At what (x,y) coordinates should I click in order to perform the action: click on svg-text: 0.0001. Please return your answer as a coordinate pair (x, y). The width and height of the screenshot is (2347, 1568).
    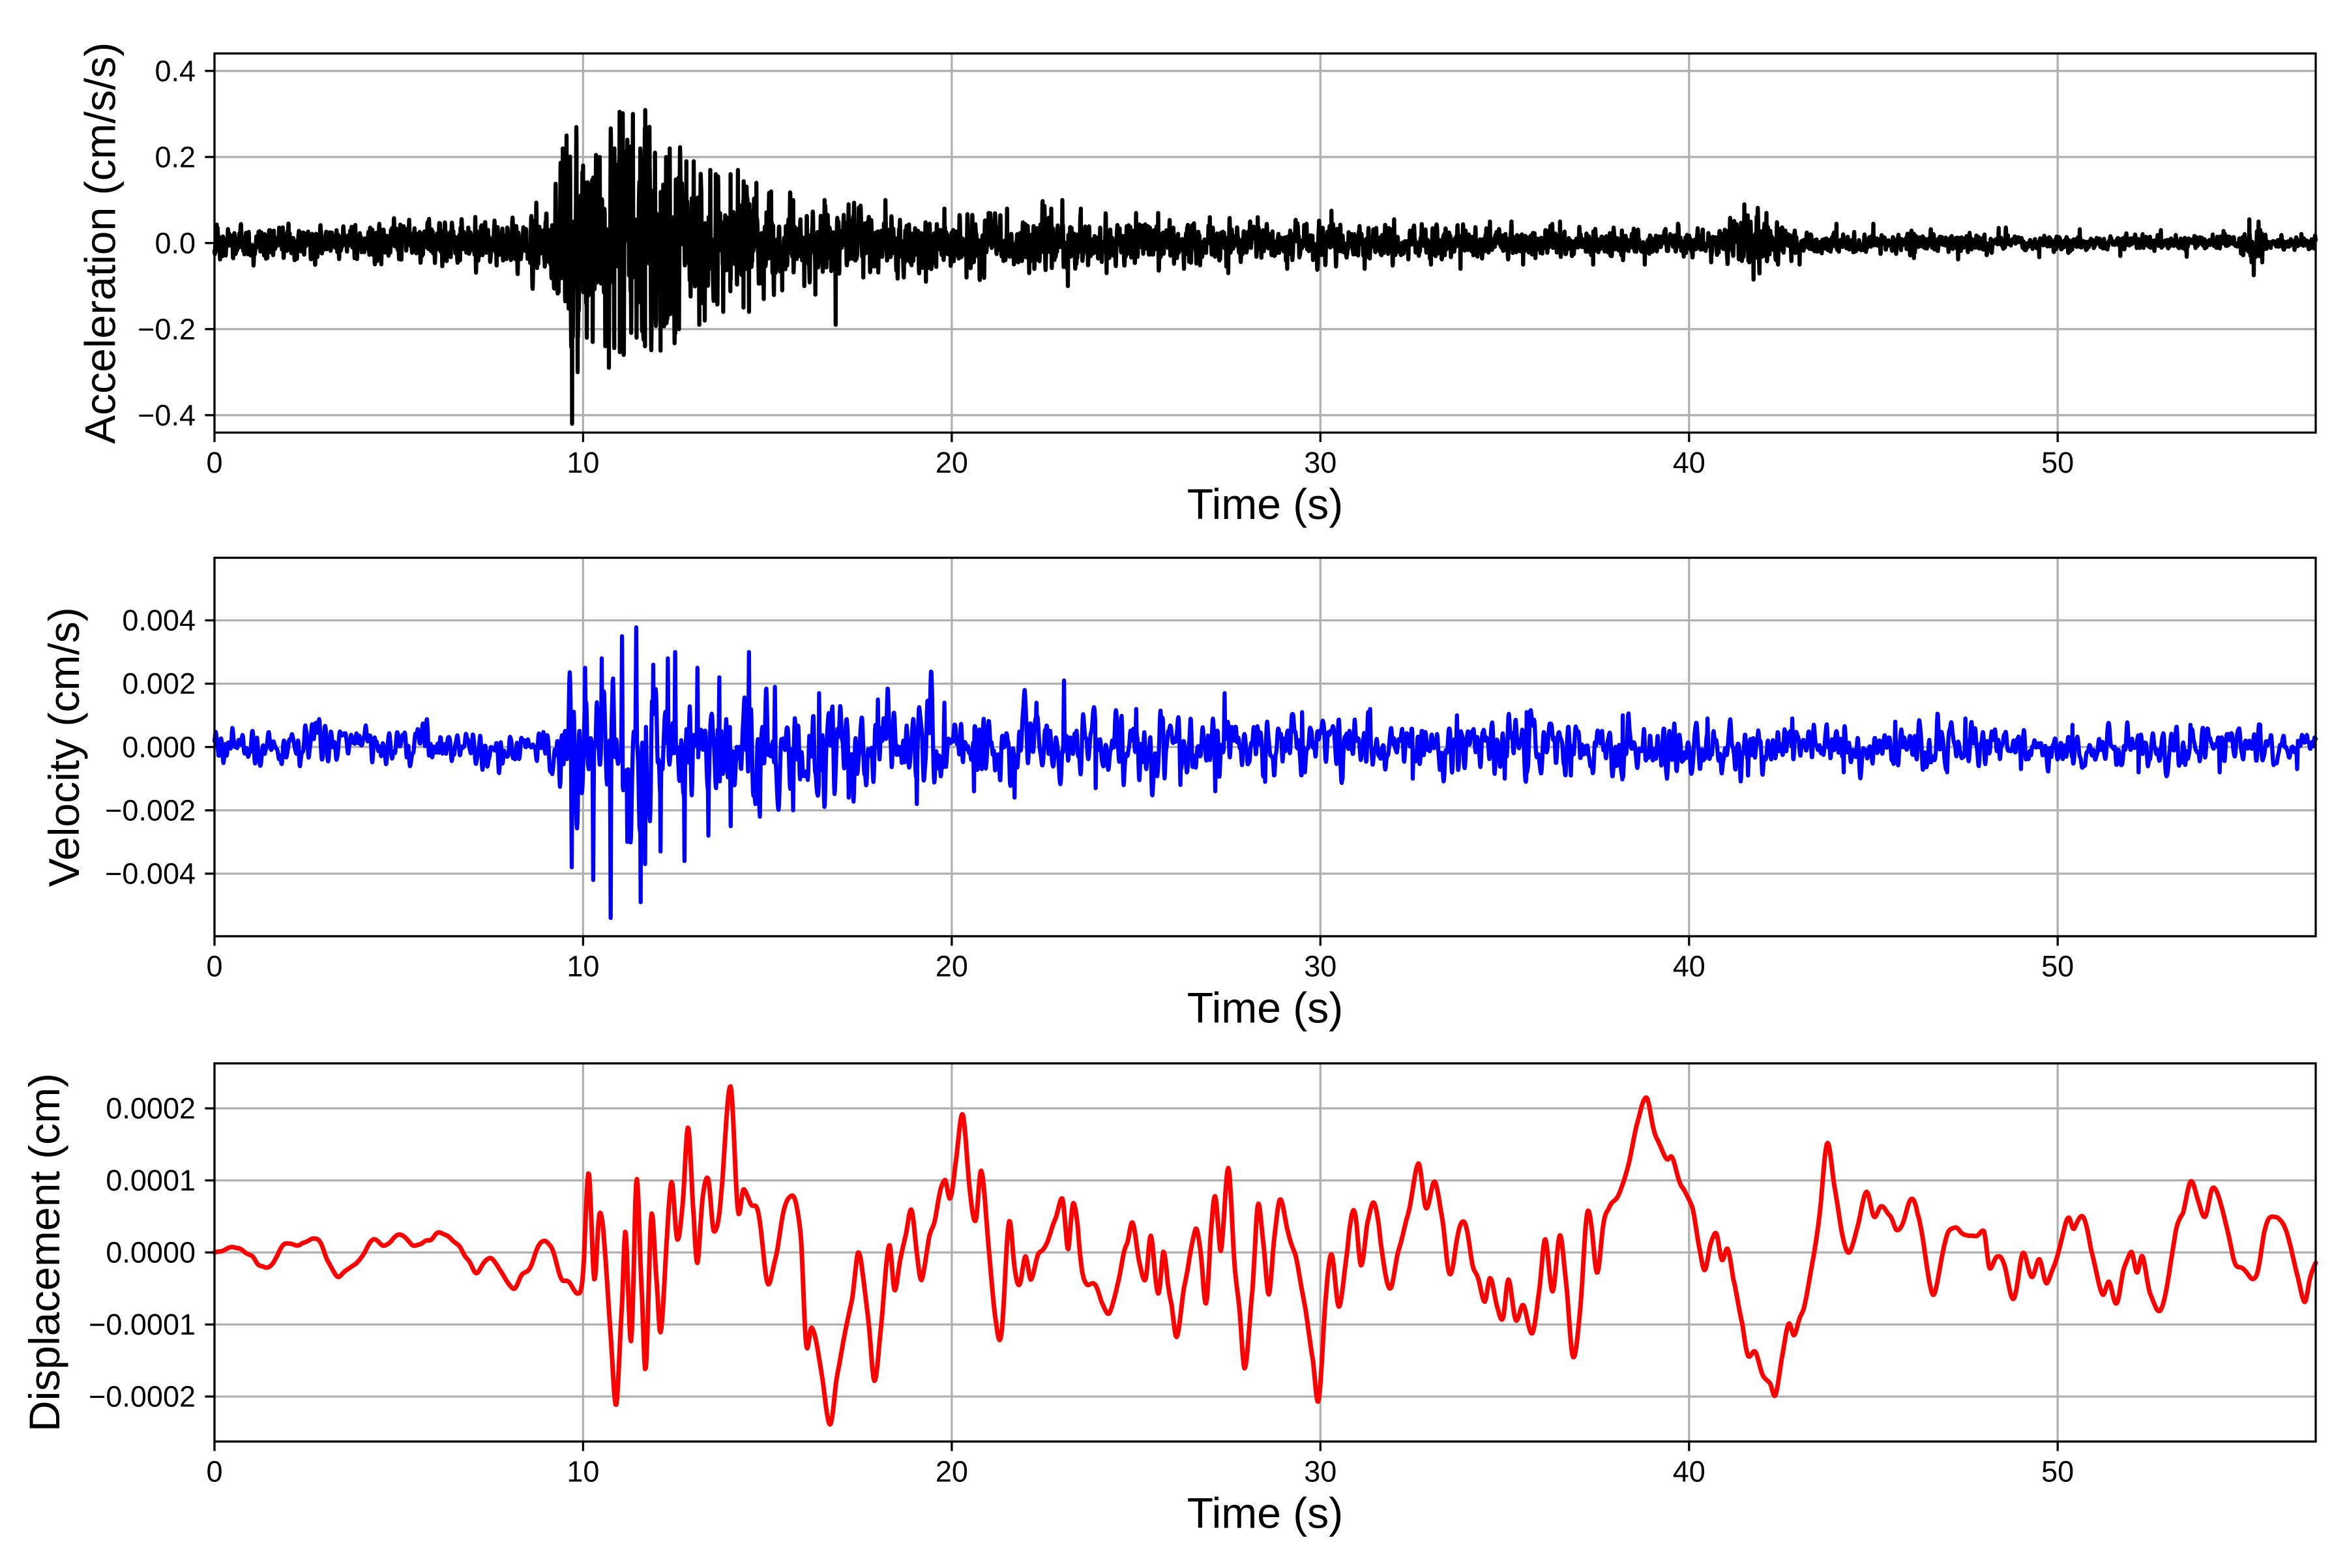
    Looking at the image, I should click on (151, 1181).